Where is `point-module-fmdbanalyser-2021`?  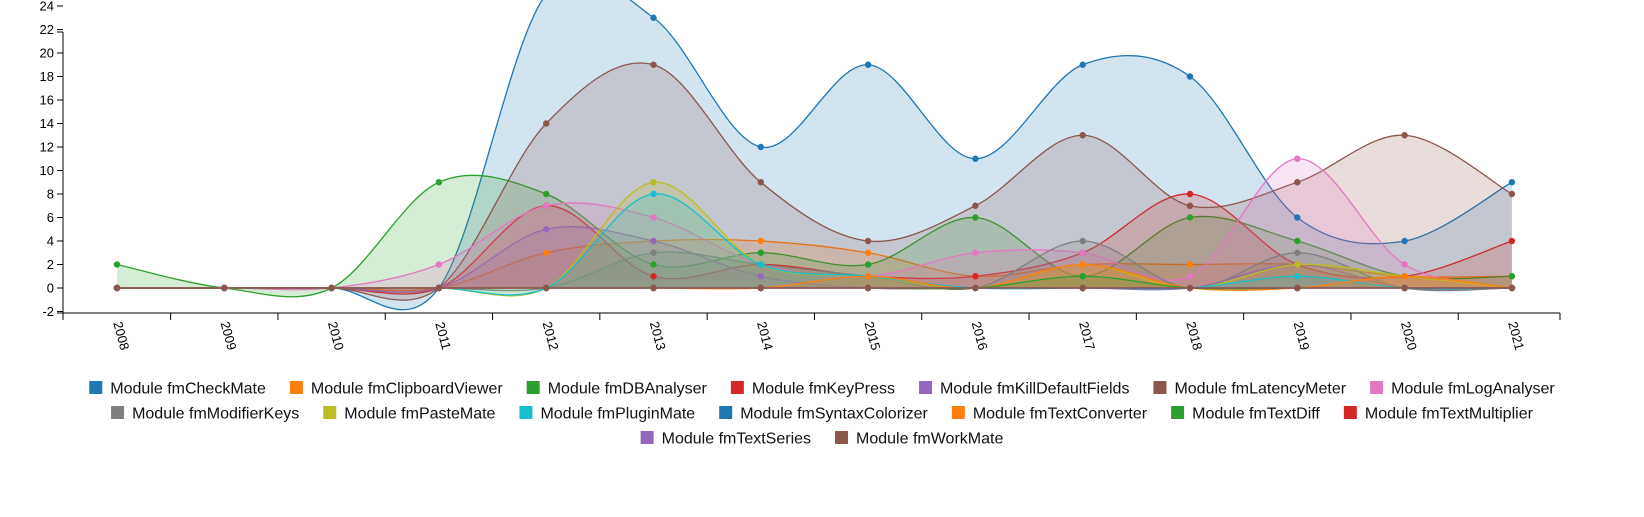 point-module-fmdbanalyser-2021 is located at coordinates (1512, 276).